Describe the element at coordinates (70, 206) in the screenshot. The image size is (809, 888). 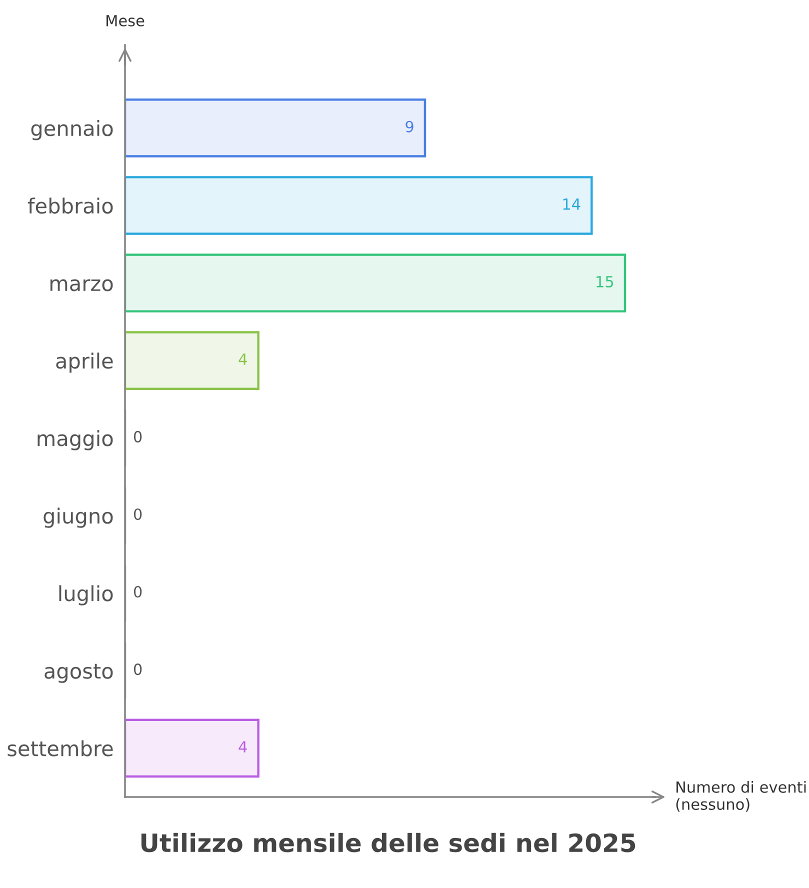
I see `y-tick-label: febbraio` at that location.